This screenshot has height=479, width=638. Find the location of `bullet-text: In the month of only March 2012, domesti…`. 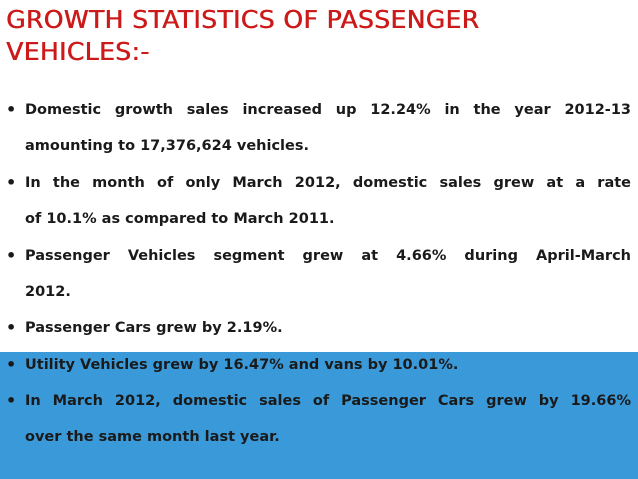

bullet-text: In the month of only March 2012, domesti… is located at coordinates (328, 201).